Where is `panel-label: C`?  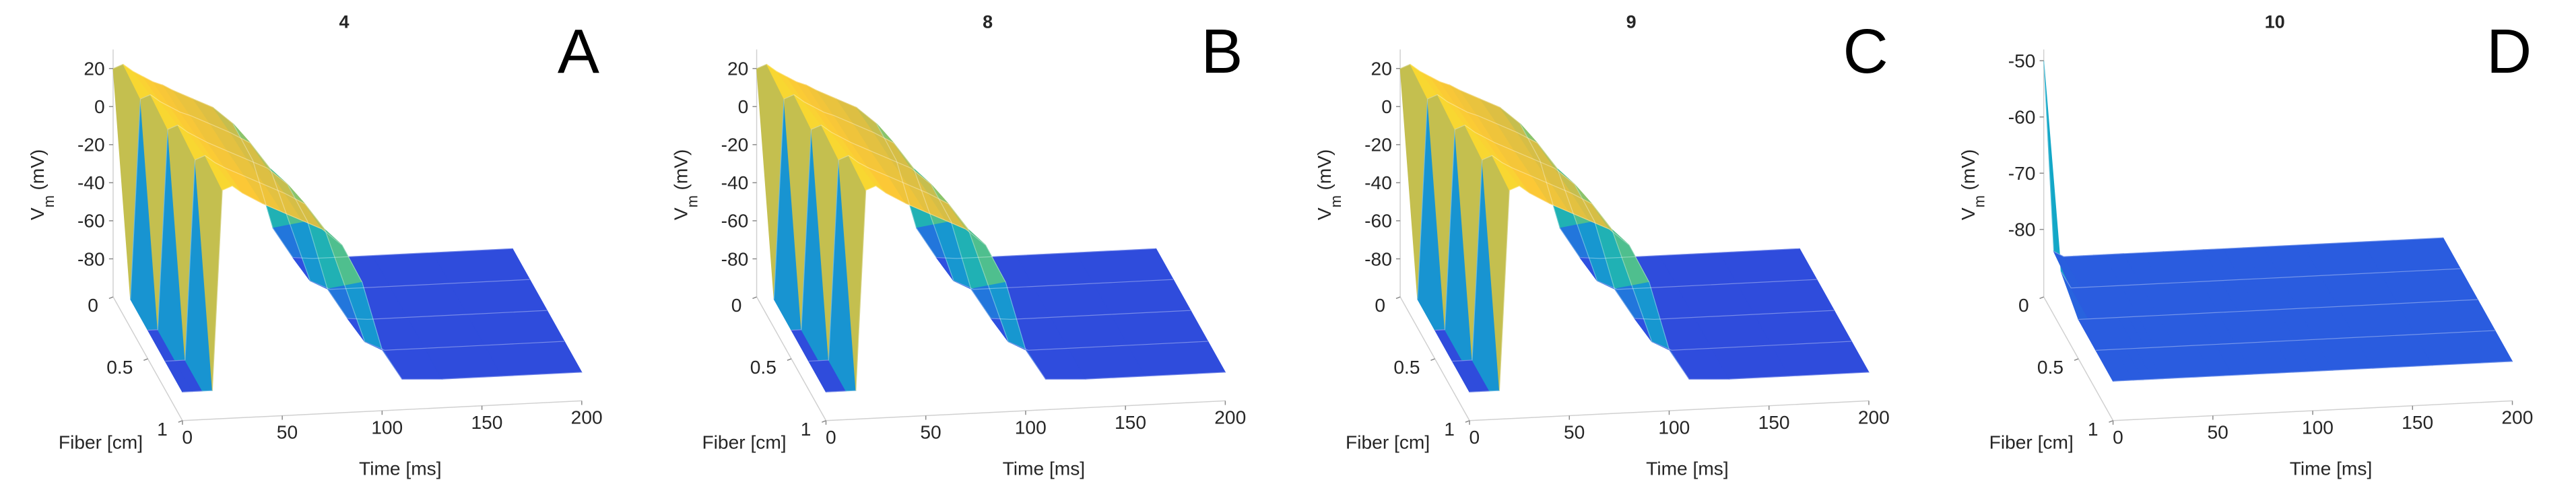
panel-label: C is located at coordinates (1865, 51).